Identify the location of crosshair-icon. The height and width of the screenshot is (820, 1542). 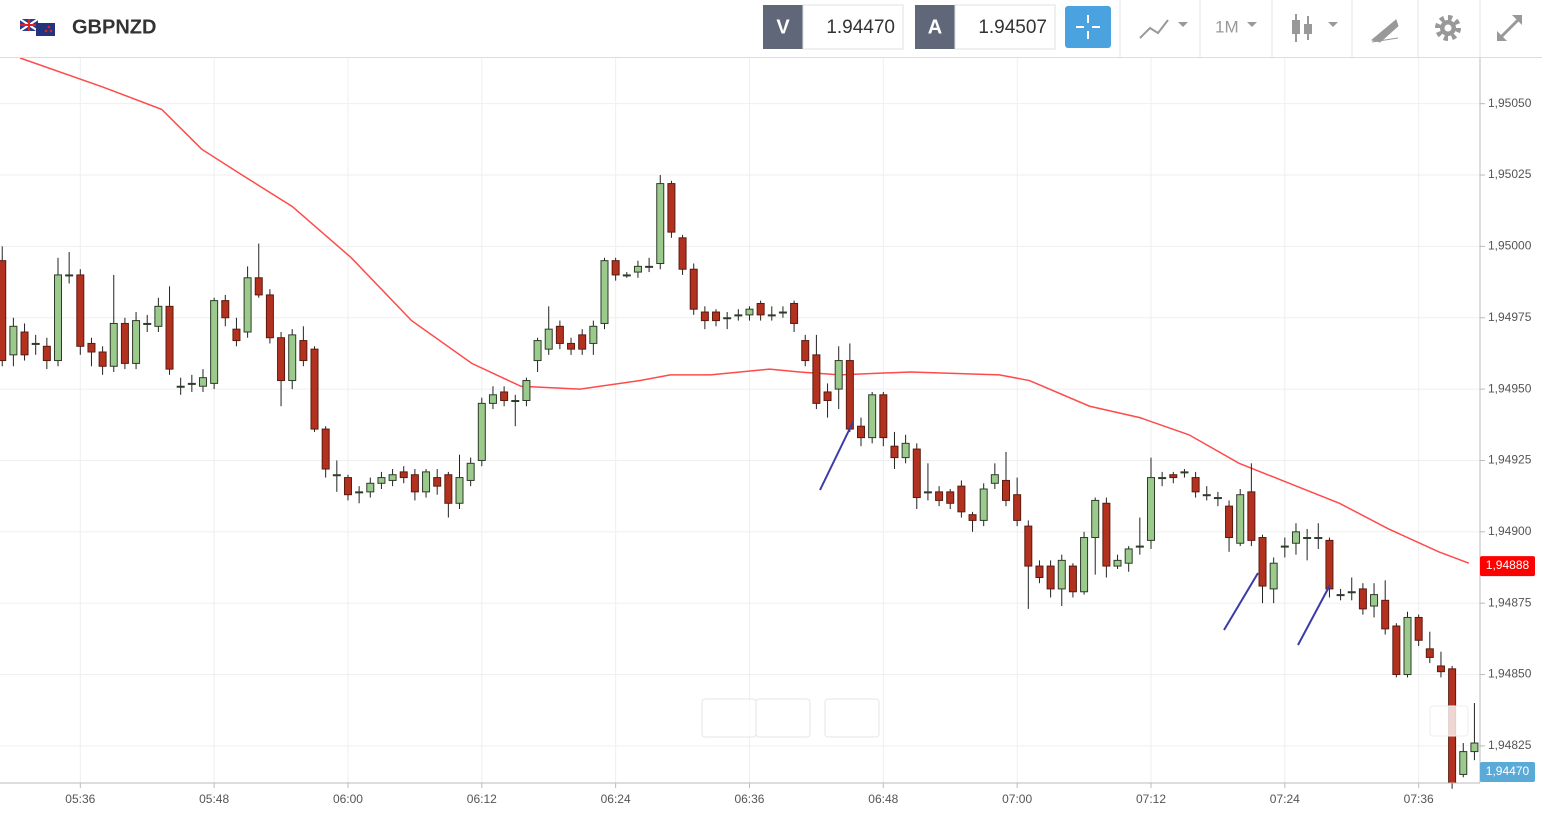
(1088, 27).